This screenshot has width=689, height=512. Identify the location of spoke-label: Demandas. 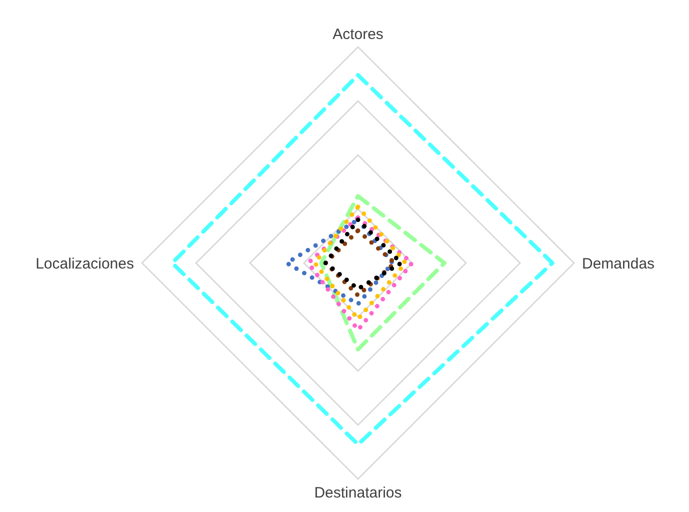
(618, 263).